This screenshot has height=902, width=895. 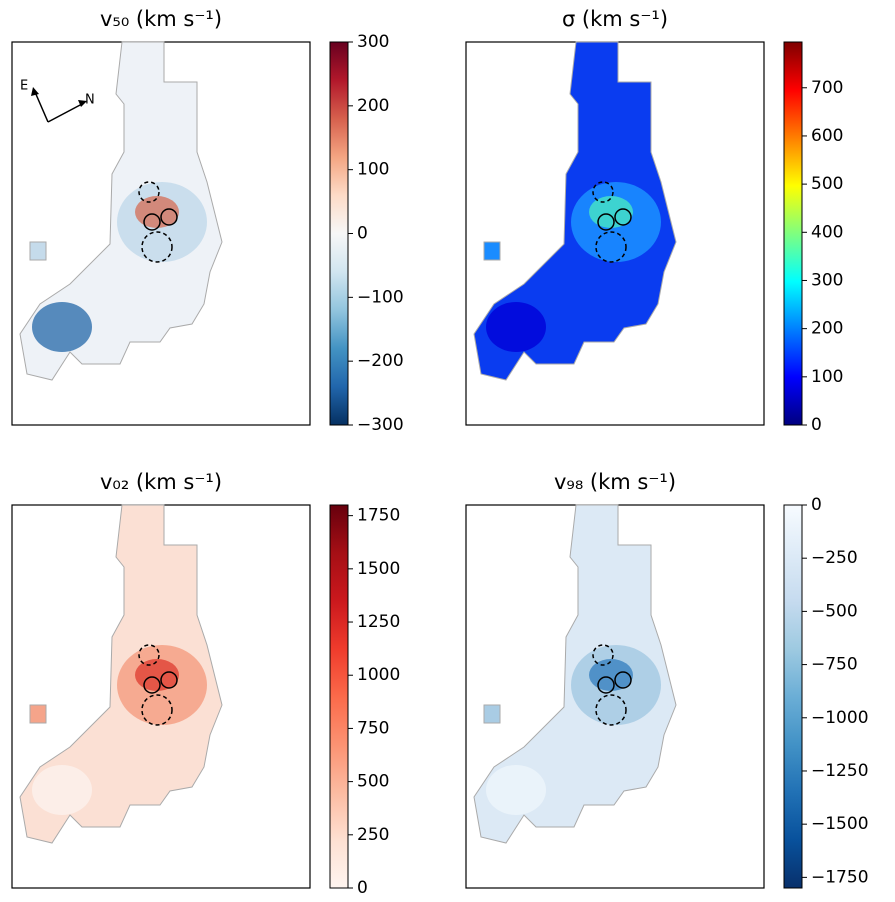 I want to click on panel-title: v₉₈ (km s⁻¹), so click(x=615, y=482).